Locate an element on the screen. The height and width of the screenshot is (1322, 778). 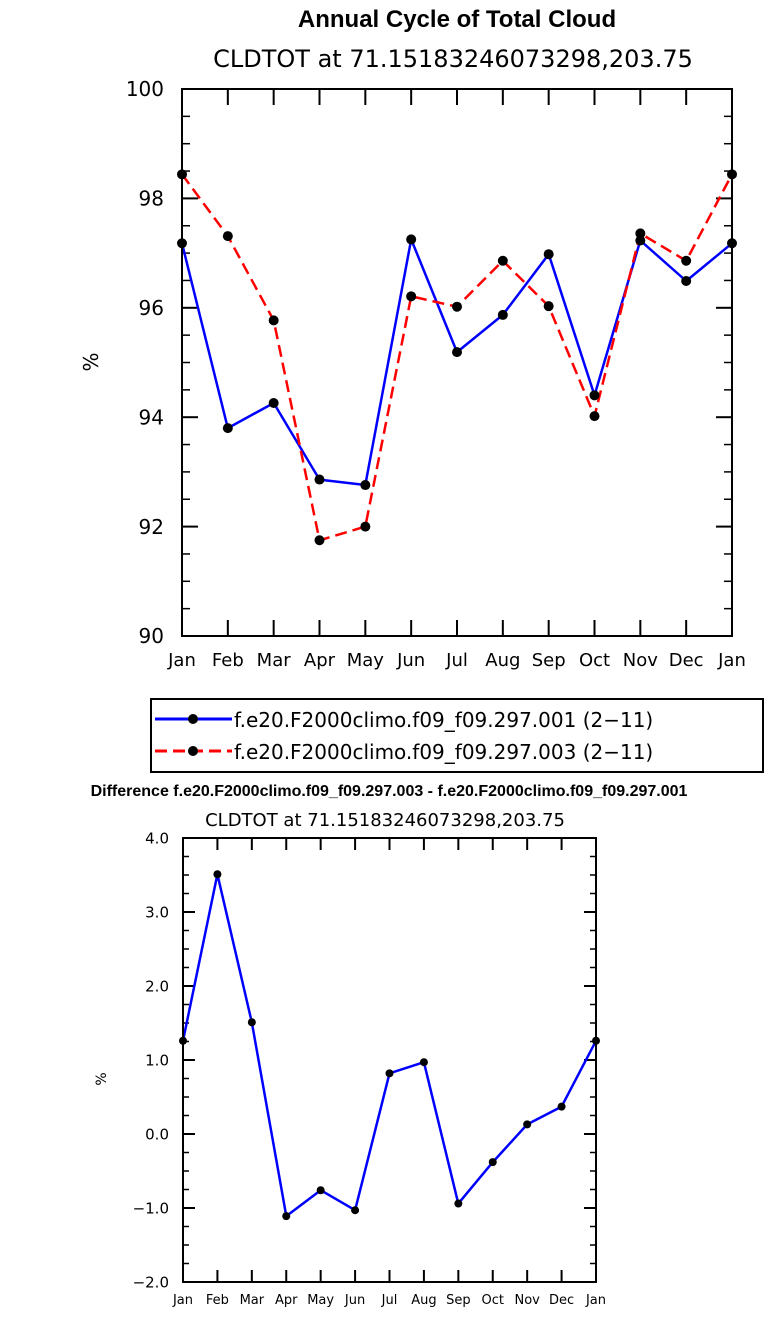
y-tick-label: 0.0 is located at coordinates (157, 1134).